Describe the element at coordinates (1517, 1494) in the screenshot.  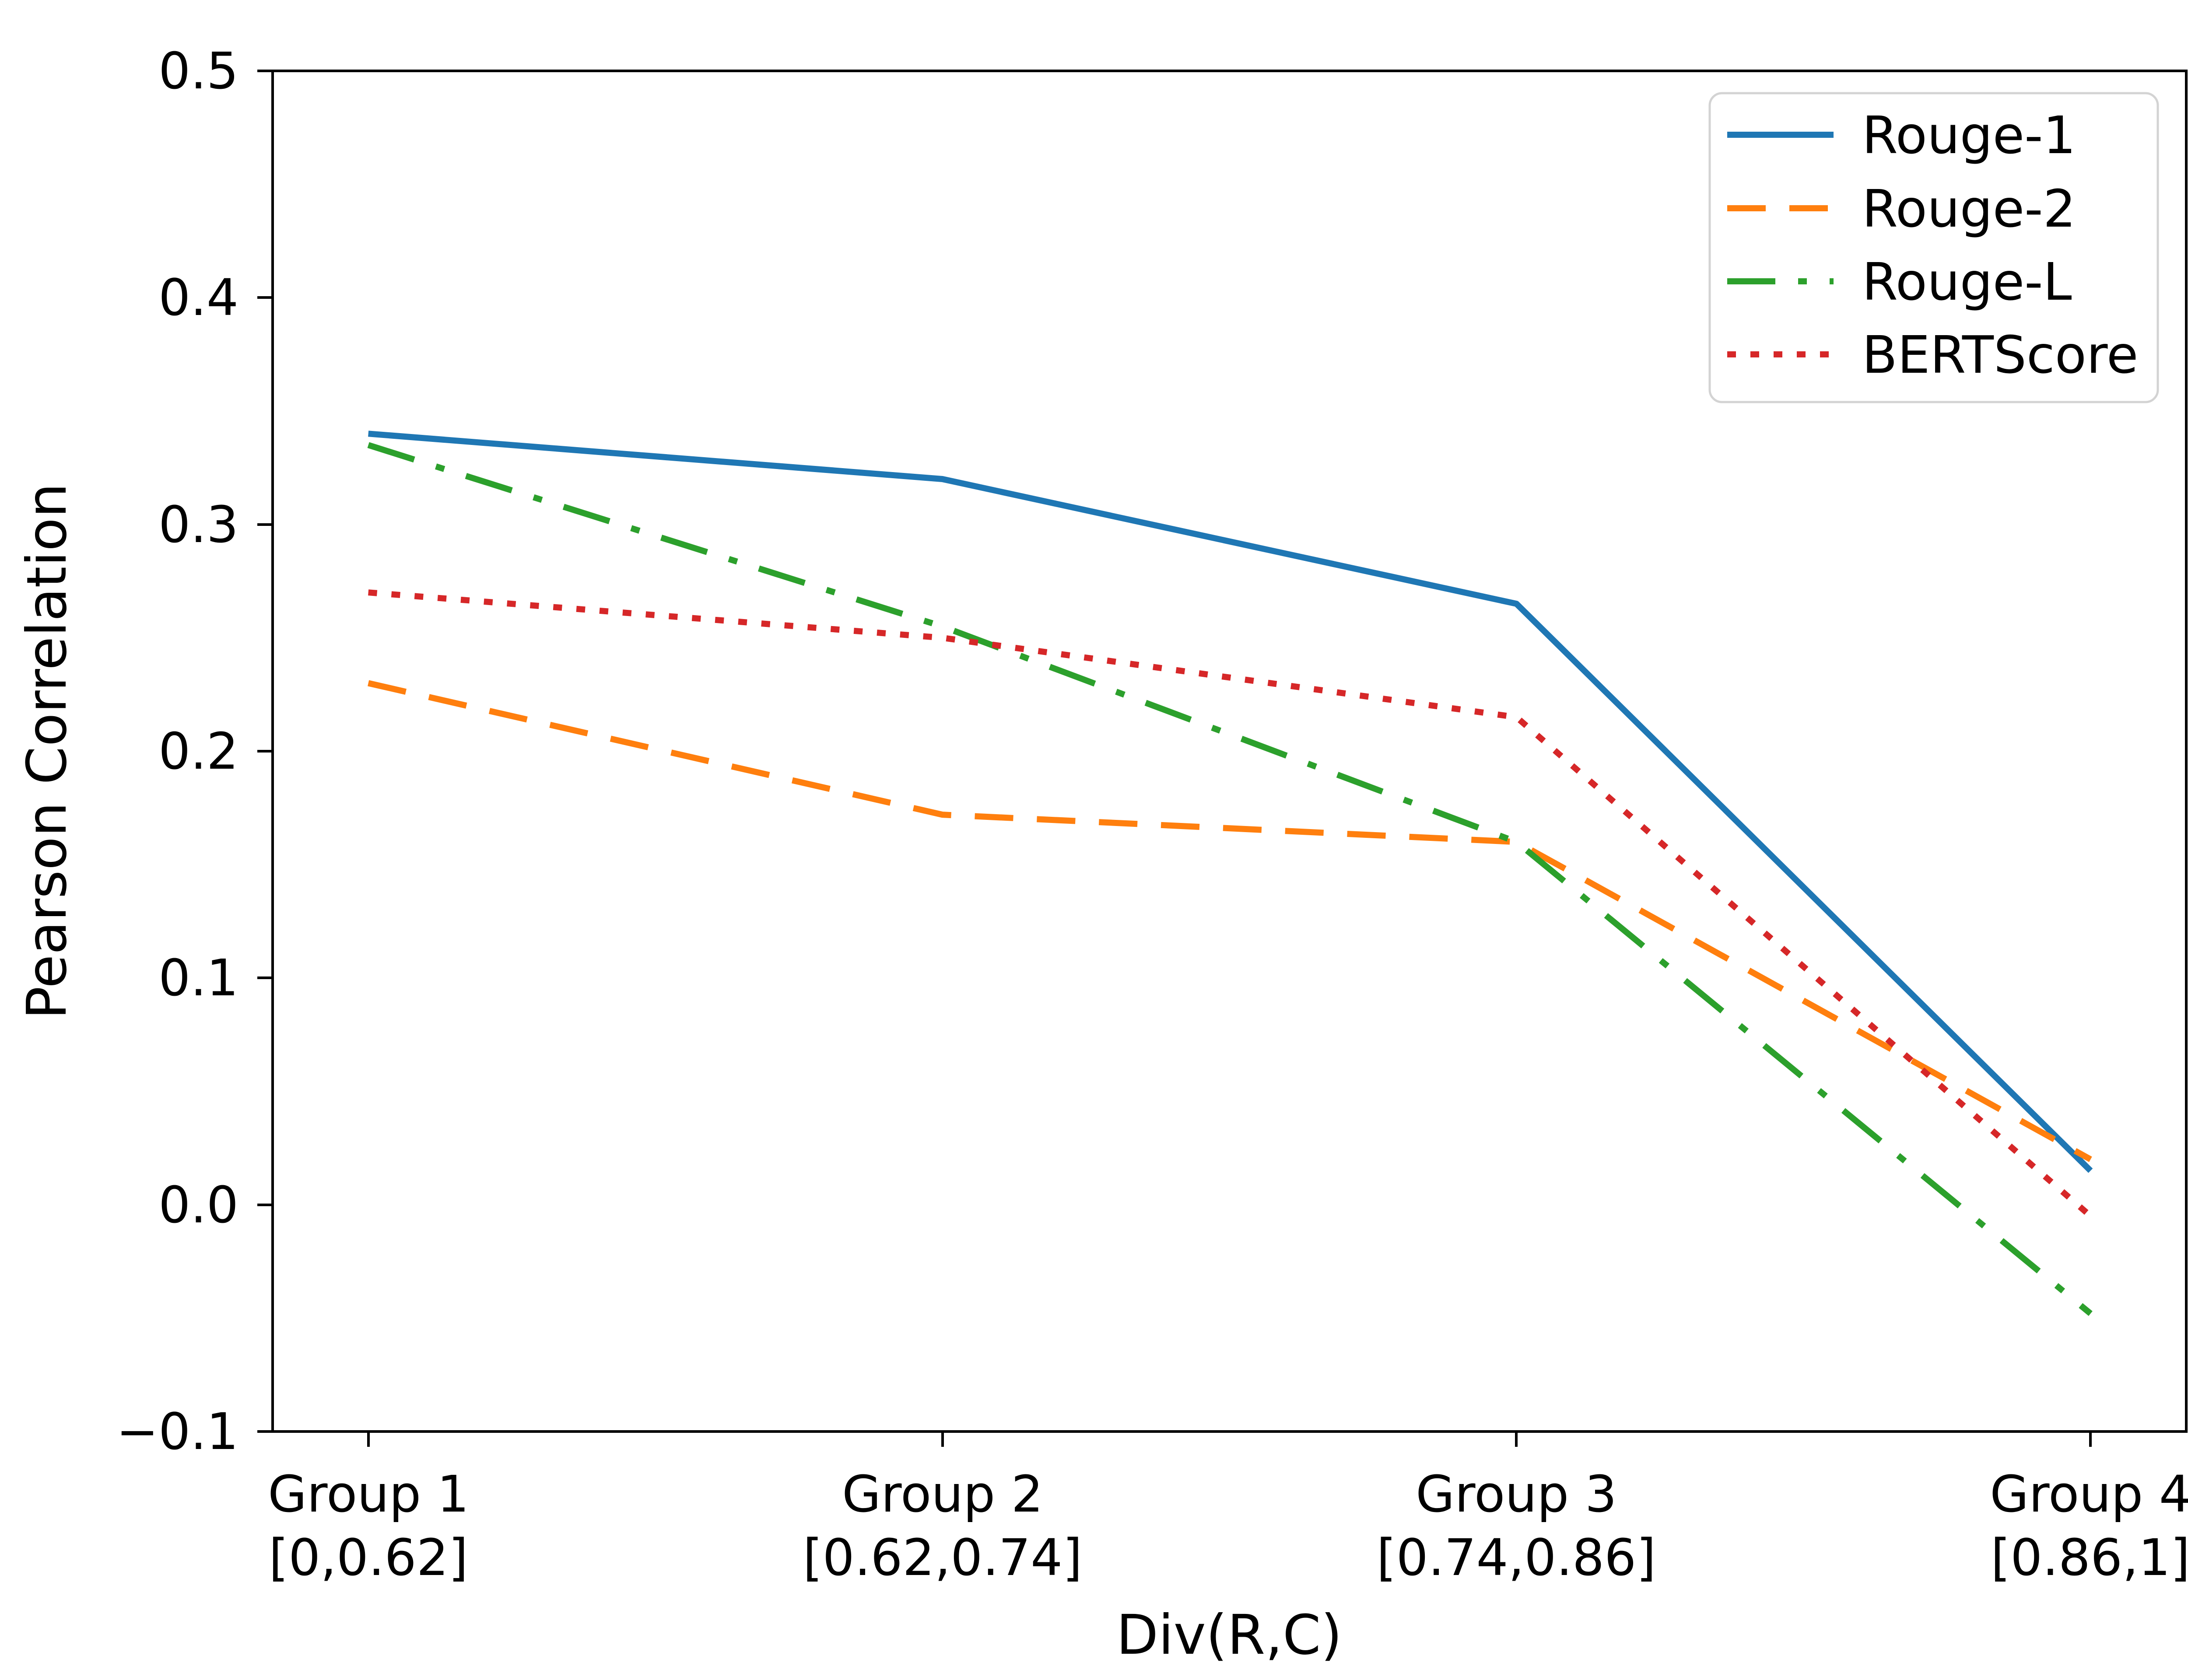
I see `x-tick-label-line1: Group 3` at that location.